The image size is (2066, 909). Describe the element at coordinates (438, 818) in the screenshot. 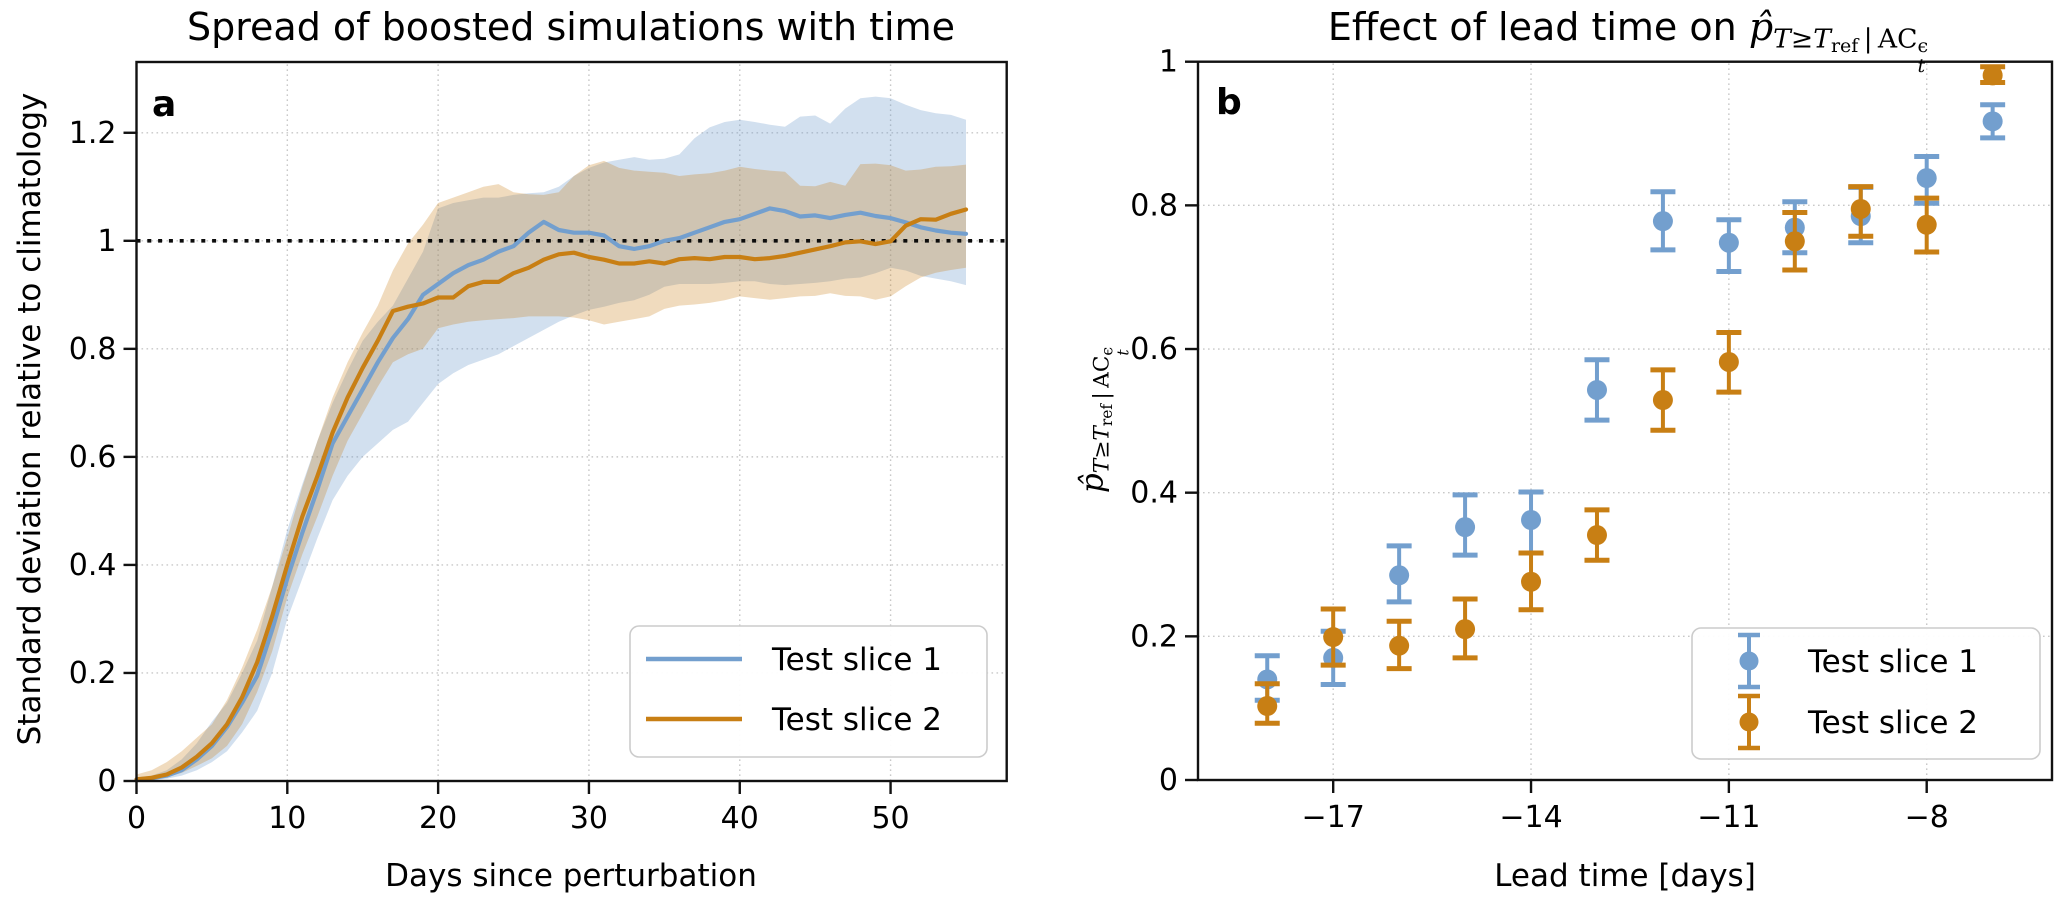

I see `x-tick-label: 20` at that location.